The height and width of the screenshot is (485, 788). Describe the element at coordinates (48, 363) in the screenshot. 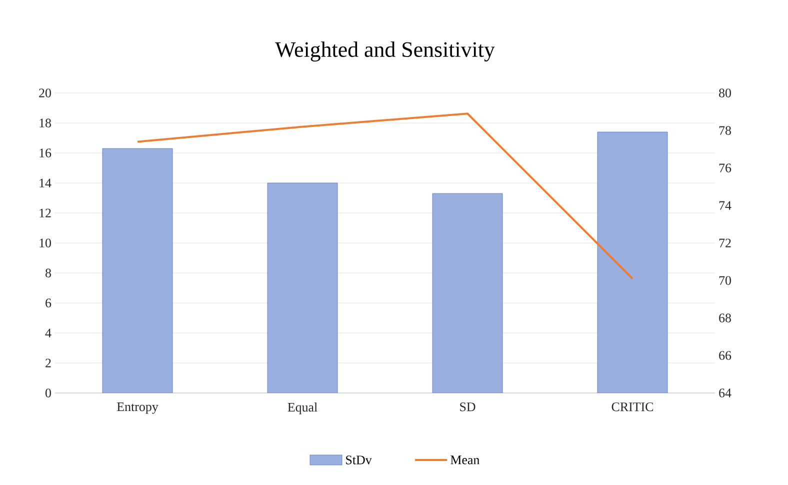

I see `y-tick-label: 2` at that location.